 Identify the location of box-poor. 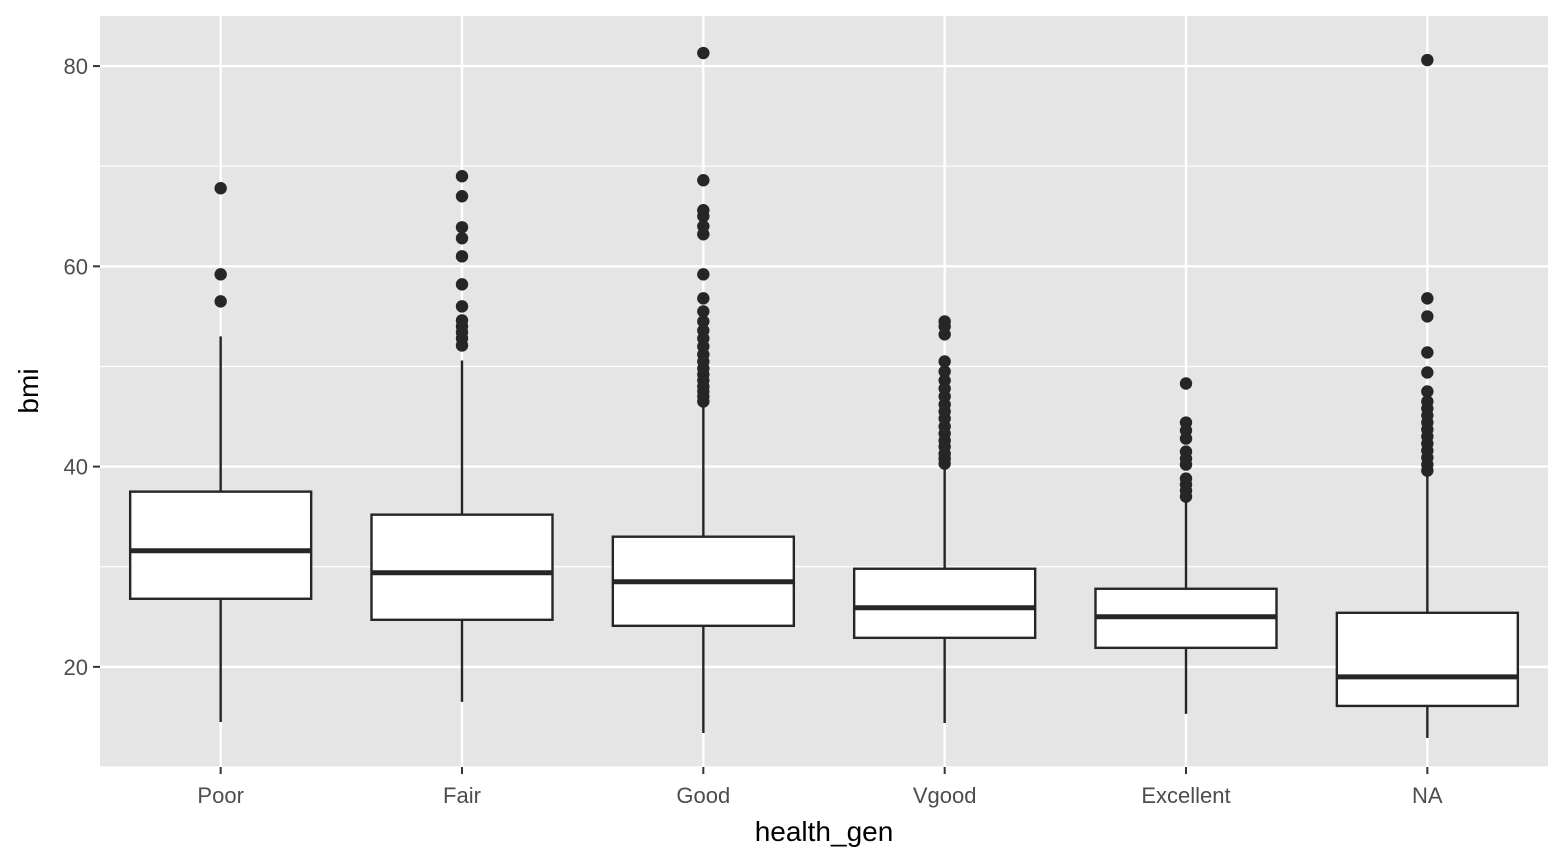
(220, 452).